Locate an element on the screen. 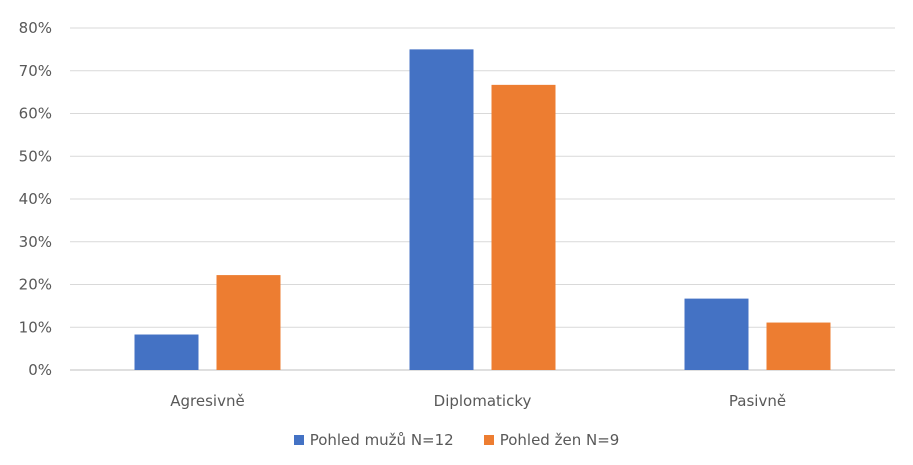  y-tick-label: 10% is located at coordinates (35, 327).